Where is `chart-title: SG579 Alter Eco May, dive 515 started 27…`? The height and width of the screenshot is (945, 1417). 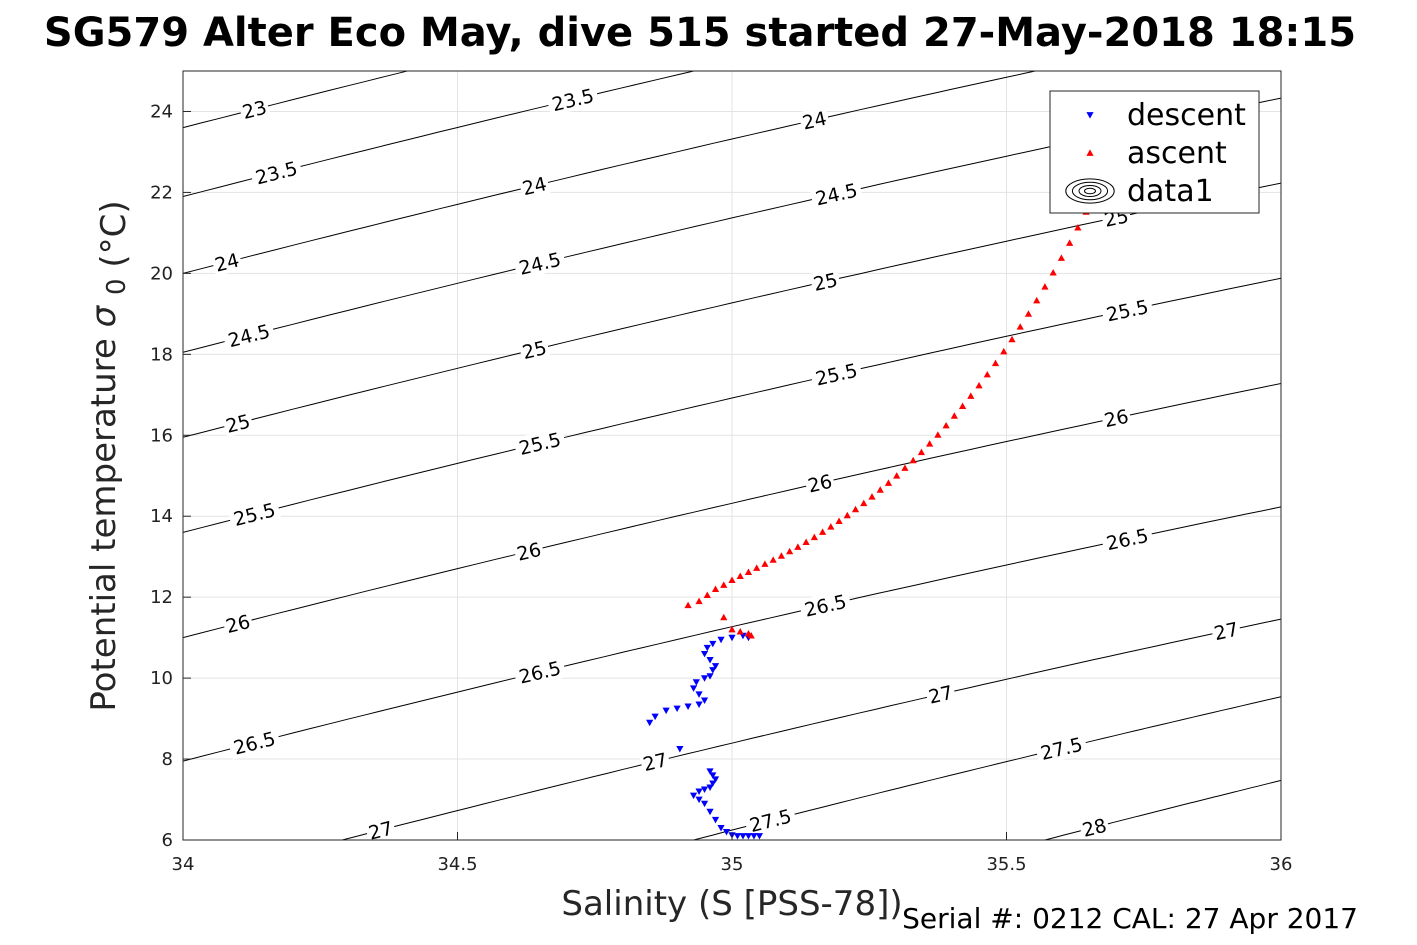 chart-title: SG579 Alter Eco May, dive 515 started 27… is located at coordinates (700, 33).